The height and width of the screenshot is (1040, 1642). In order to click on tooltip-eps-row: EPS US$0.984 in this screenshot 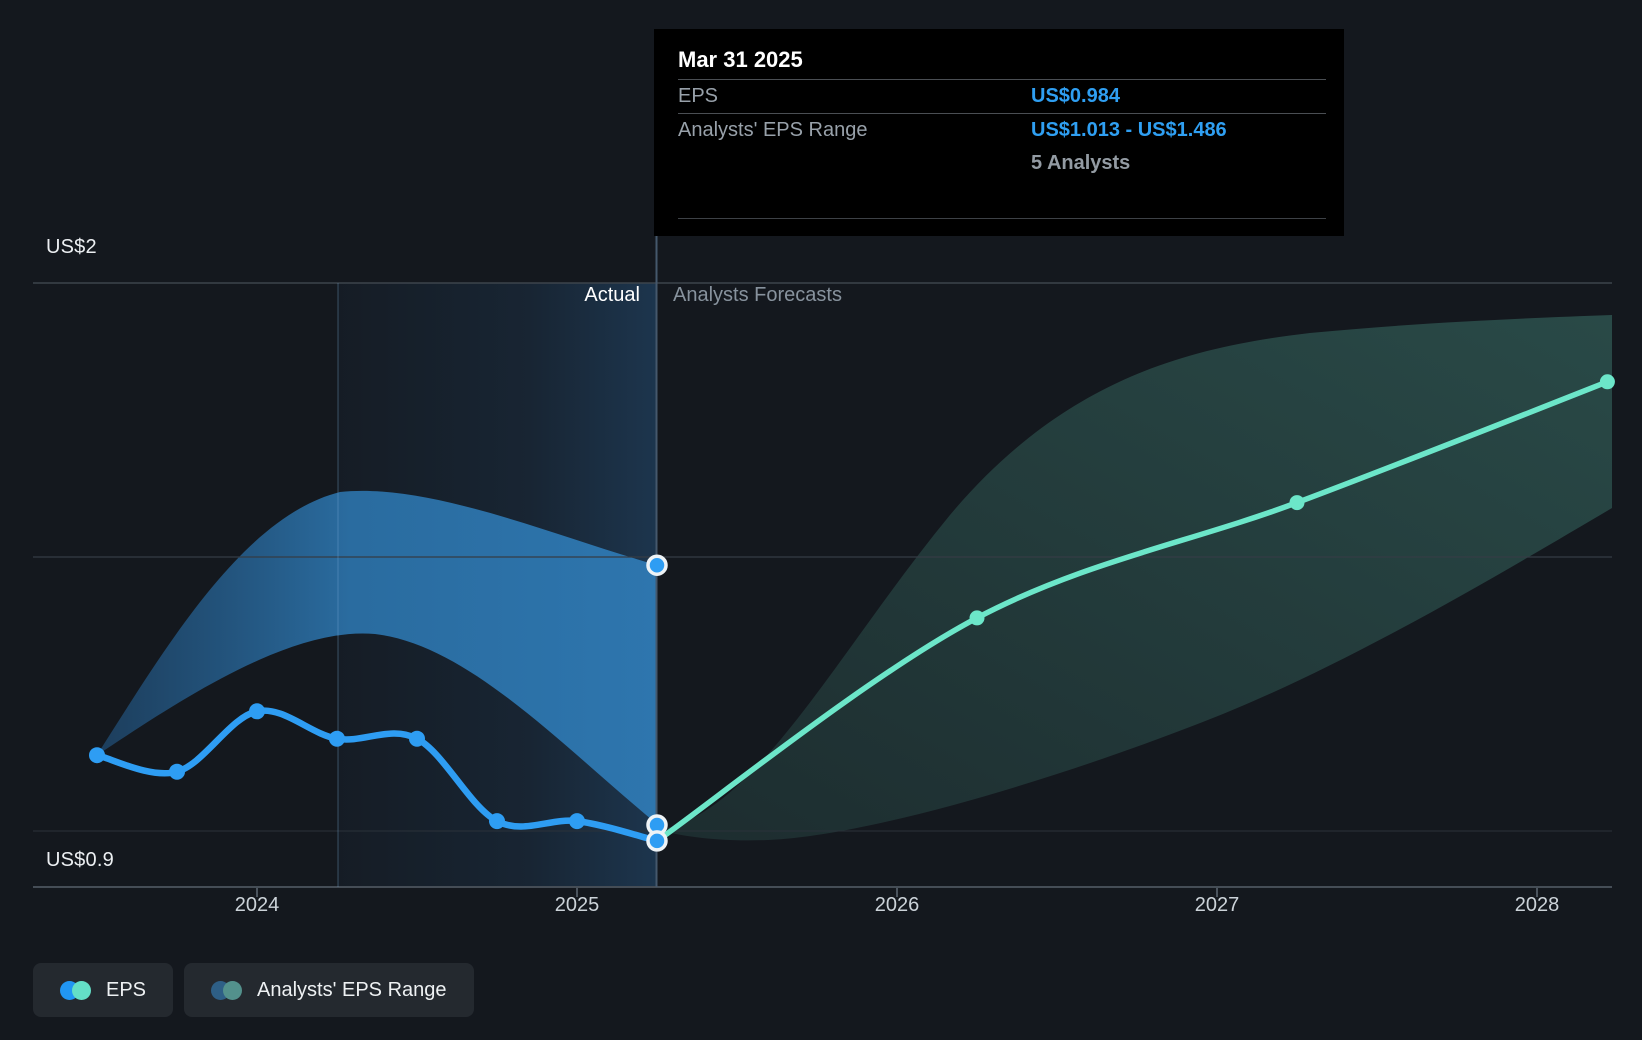, I will do `click(1002, 96)`.